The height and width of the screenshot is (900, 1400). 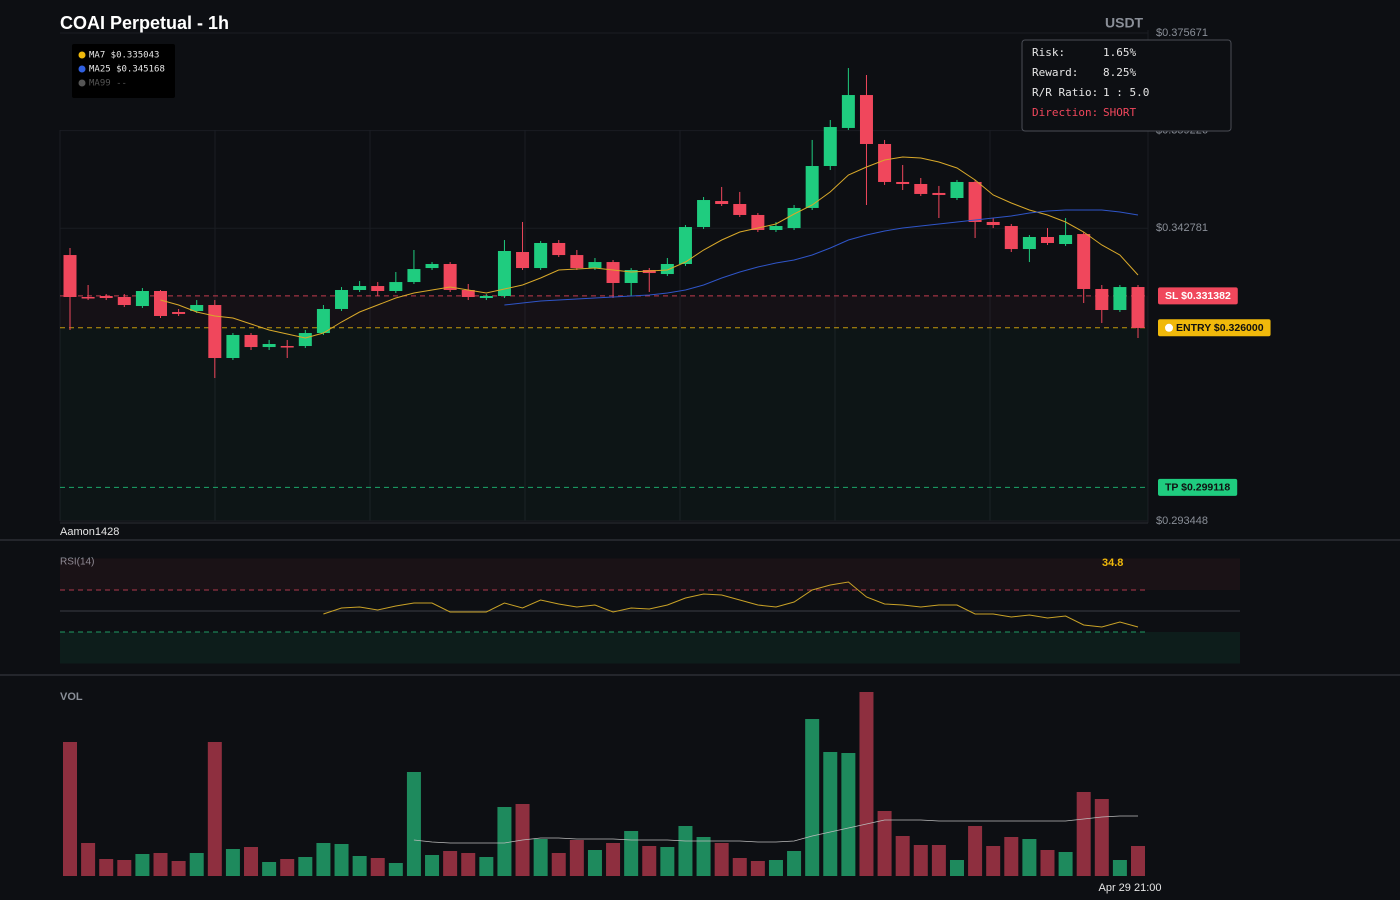 I want to click on currency: USDT, so click(x=1124, y=23).